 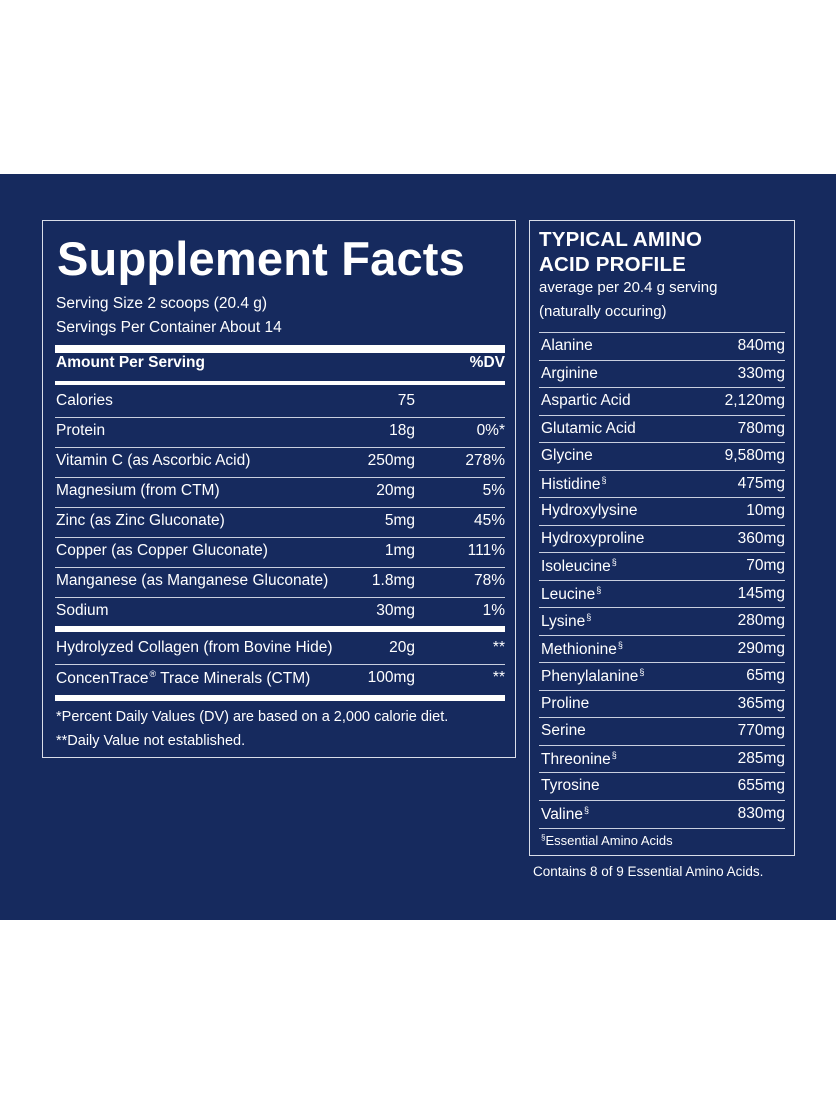 I want to click on amino-value: 475mg, so click(x=761, y=483).